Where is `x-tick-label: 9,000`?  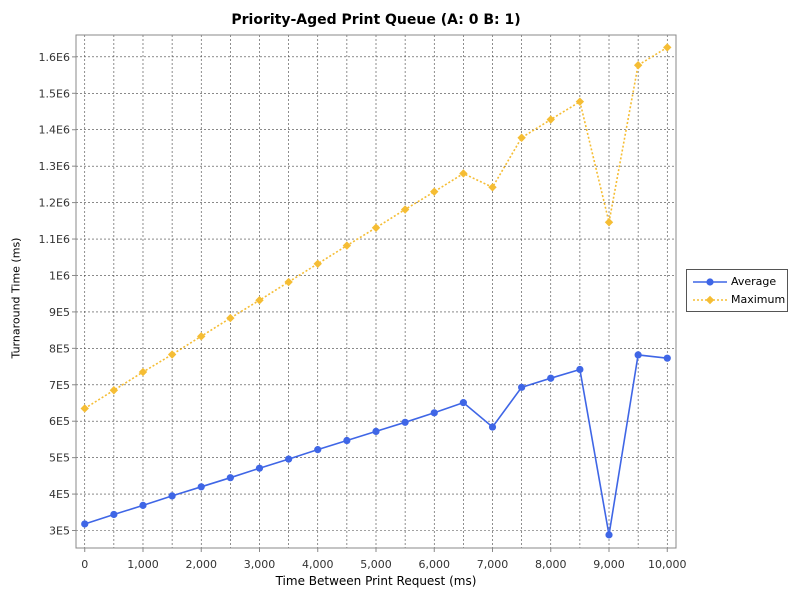
x-tick-label: 9,000 is located at coordinates (609, 564).